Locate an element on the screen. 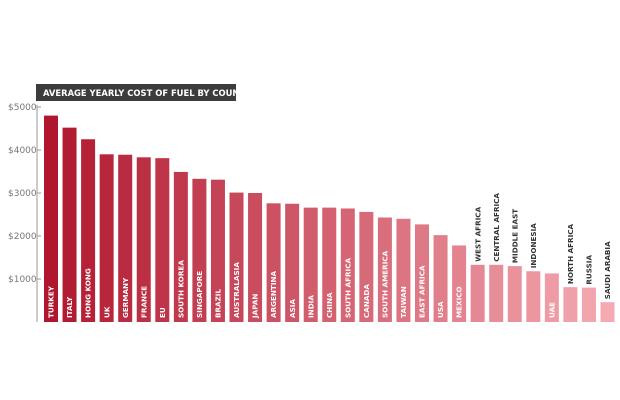 This screenshot has height=400, width=620. y-tick-label: $5000 is located at coordinates (22, 108).